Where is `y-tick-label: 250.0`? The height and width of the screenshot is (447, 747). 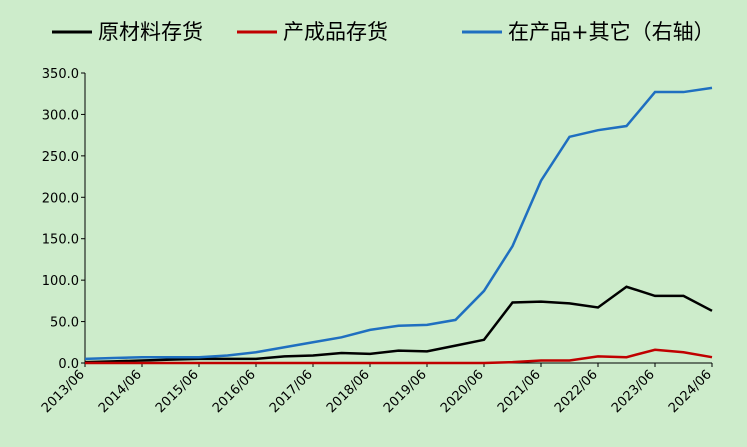
y-tick-label: 250.0 is located at coordinates (60, 157).